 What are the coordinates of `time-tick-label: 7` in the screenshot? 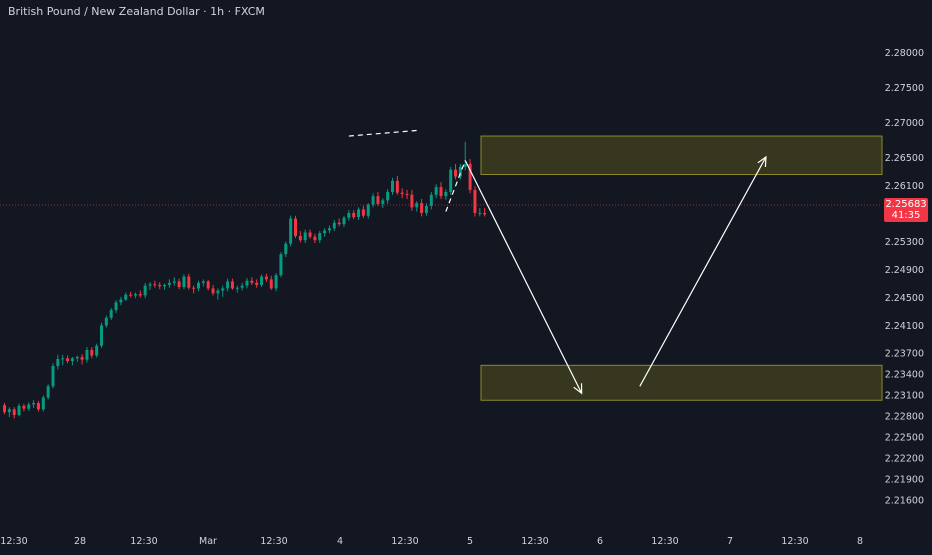 It's located at (730, 541).